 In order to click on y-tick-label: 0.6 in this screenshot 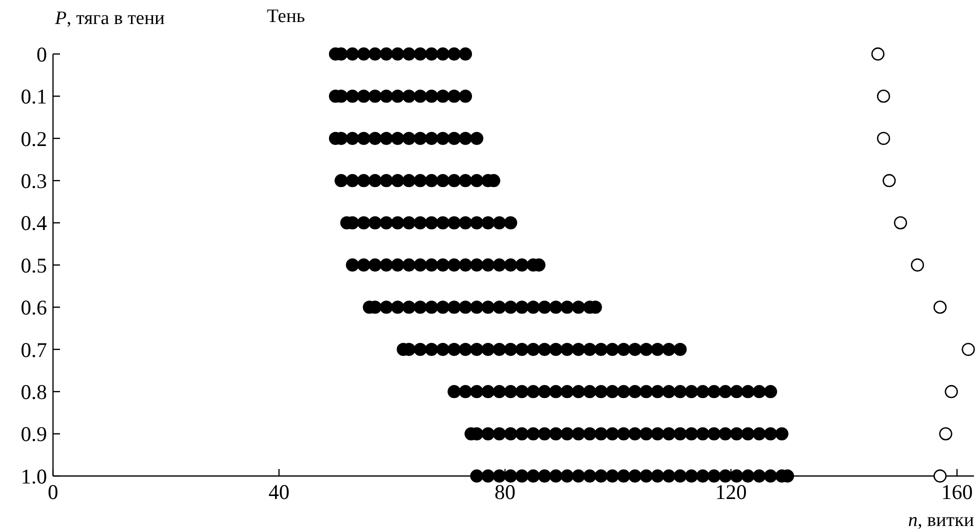, I will do `click(33, 308)`.